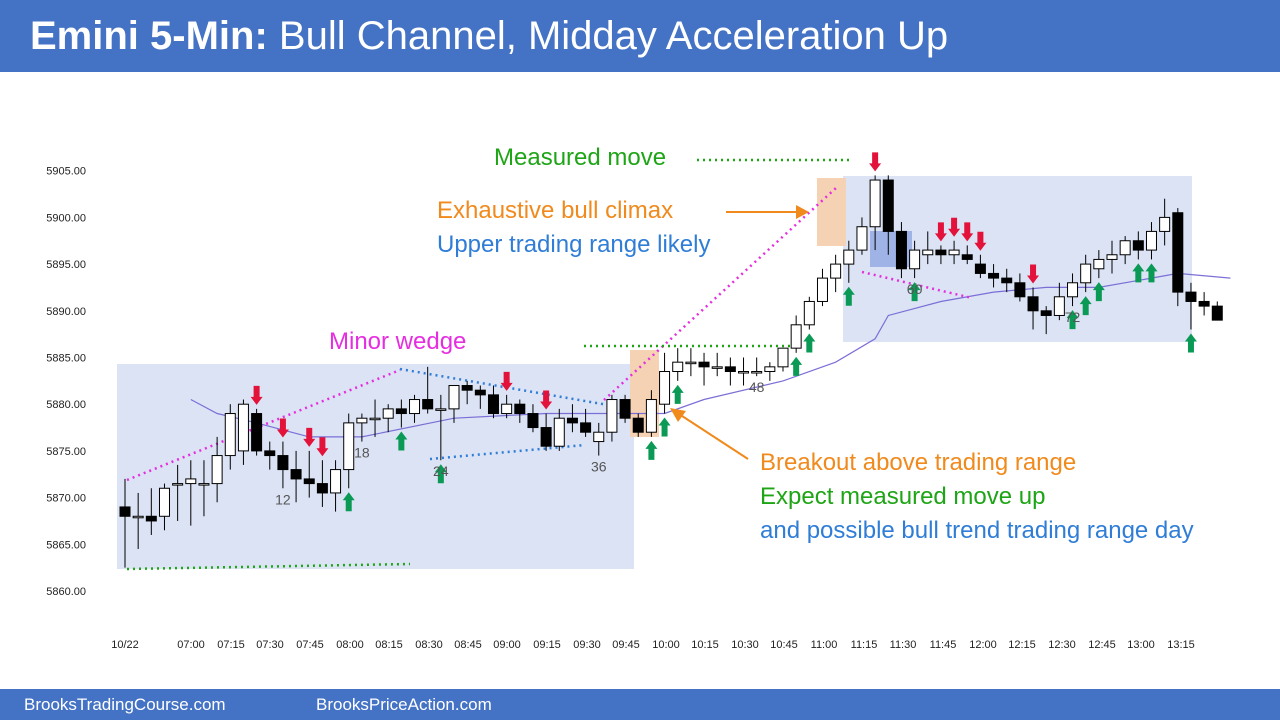 This screenshot has width=1280, height=720. Describe the element at coordinates (903, 645) in the screenshot. I see `x-tick-label: 11:30` at that location.